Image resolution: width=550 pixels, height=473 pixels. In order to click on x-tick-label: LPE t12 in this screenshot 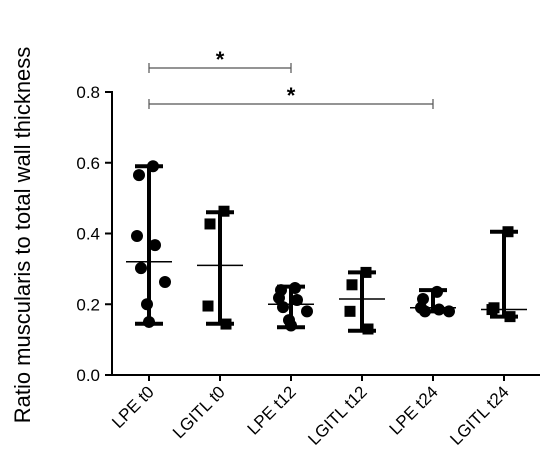, I will do `click(272, 410)`.